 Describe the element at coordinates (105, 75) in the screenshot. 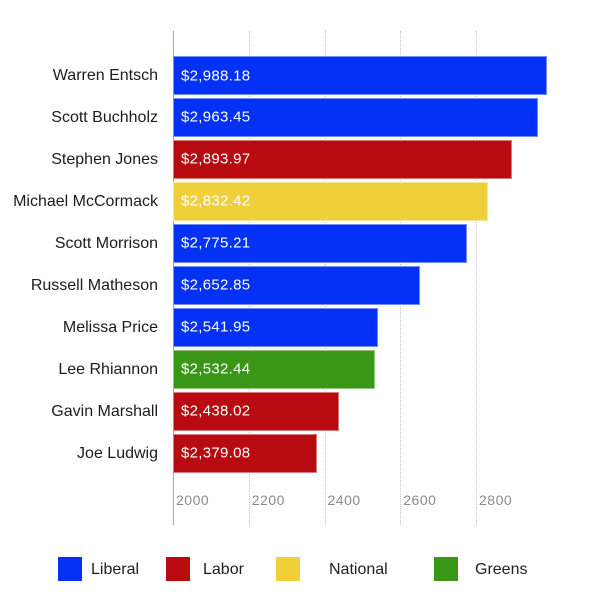

I see `category-label: Warren Entsch` at that location.